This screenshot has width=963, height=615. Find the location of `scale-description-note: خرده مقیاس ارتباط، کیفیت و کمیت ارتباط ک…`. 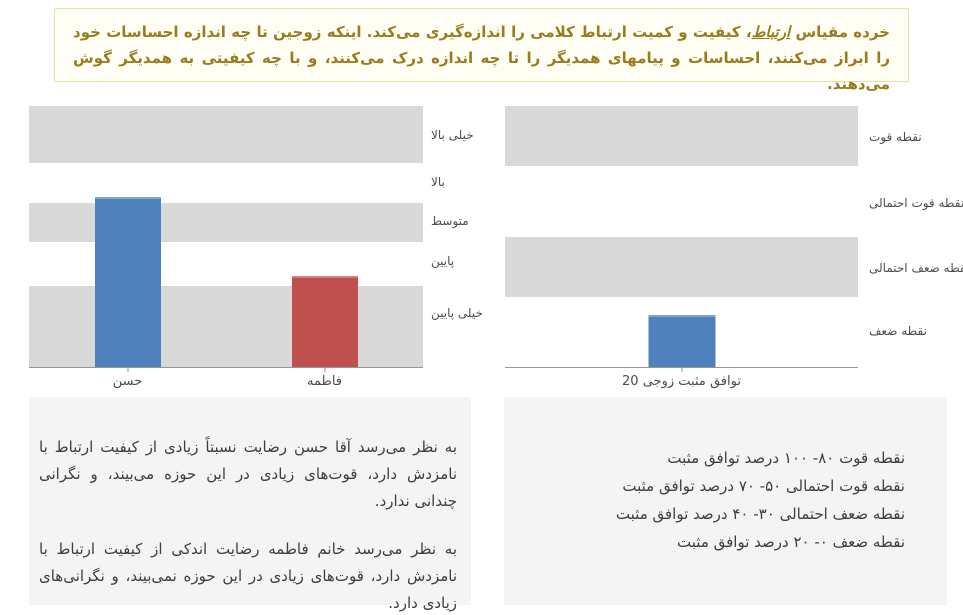

scale-description-note: خرده مقیاس ارتباط، کیفیت و کمیت ارتباط ک… is located at coordinates (481, 50).